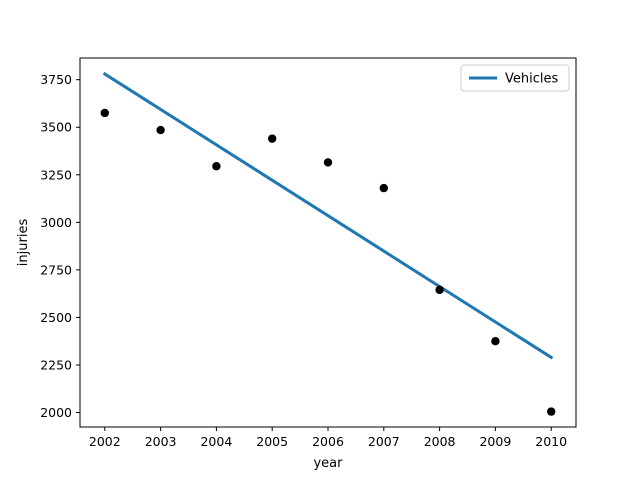  What do you see at coordinates (495, 441) in the screenshot?
I see `x-tick-label: 2009` at bounding box center [495, 441].